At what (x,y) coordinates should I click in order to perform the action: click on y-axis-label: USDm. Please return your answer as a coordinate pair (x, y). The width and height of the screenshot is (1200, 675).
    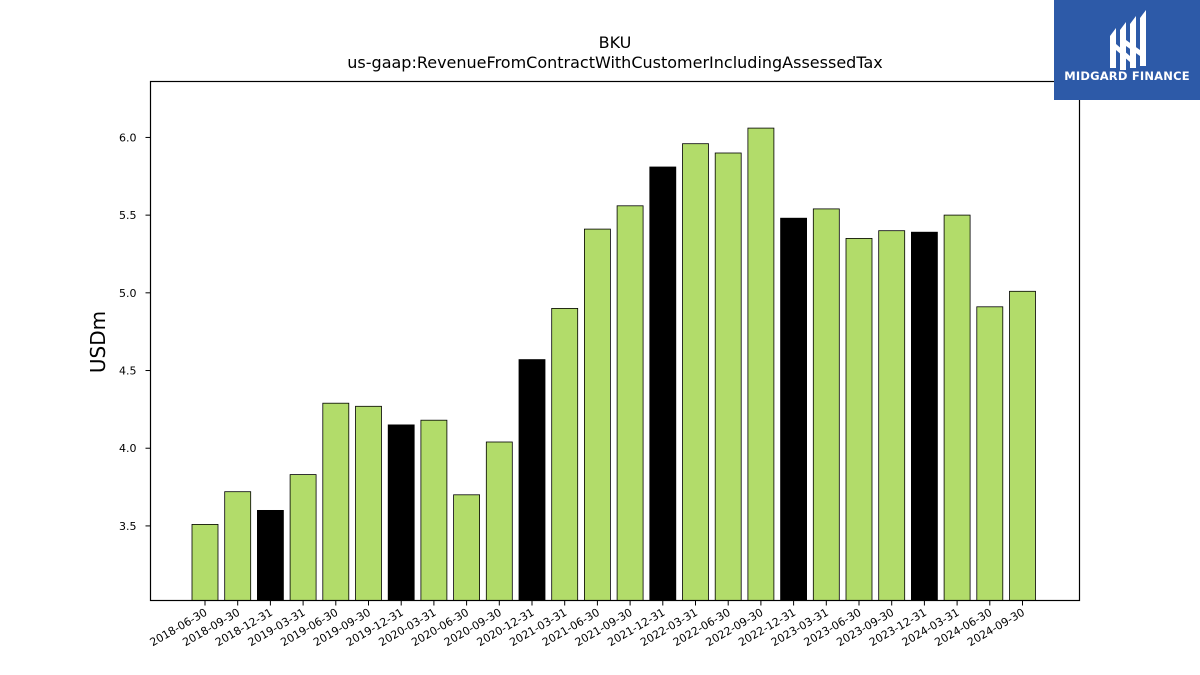
    Looking at the image, I should click on (98, 342).